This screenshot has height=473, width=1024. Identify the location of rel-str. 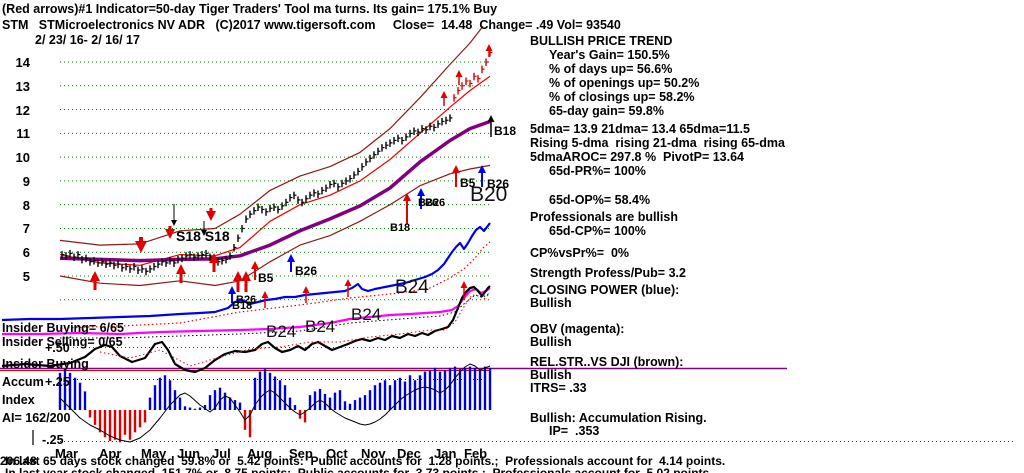
(246, 329).